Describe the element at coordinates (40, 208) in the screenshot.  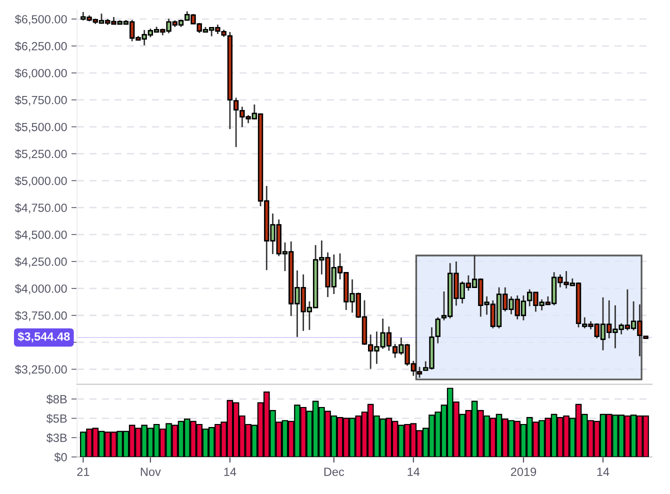
I see `y-tick-label: $4,750.00` at that location.